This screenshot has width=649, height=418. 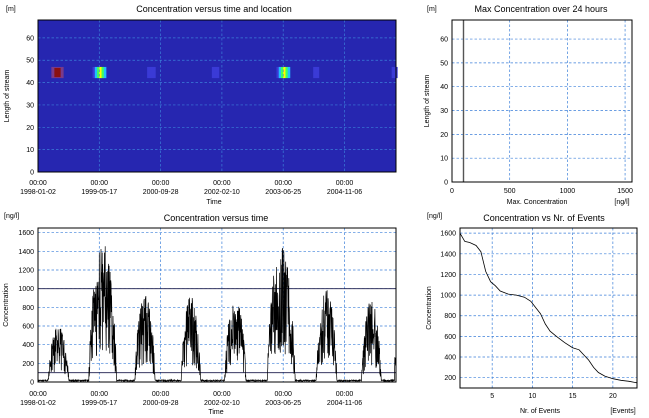 What do you see at coordinates (30, 128) in the screenshot?
I see `heatmap-y-tick-label: 20` at bounding box center [30, 128].